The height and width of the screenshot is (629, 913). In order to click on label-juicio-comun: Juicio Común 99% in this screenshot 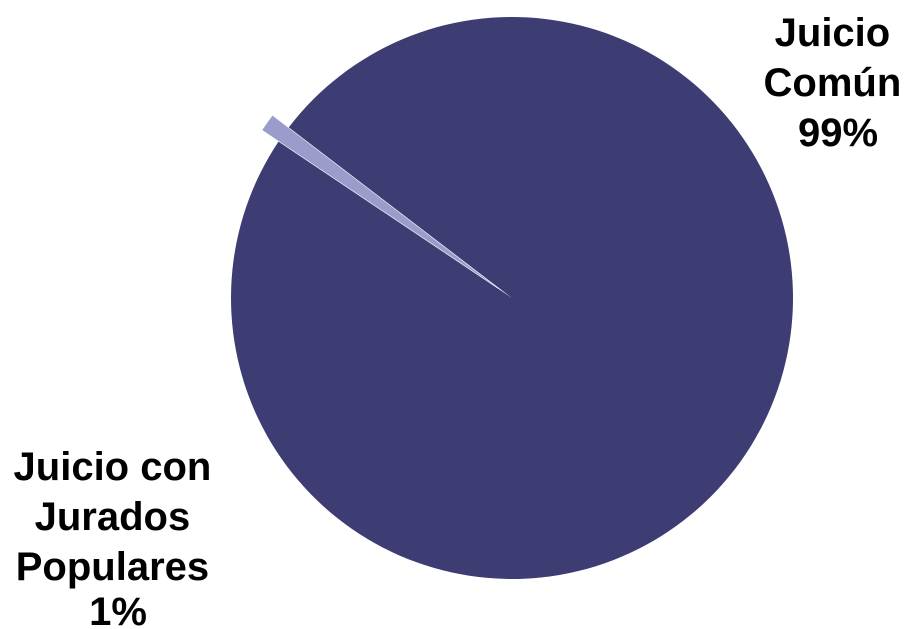, I will do `click(838, 83)`.